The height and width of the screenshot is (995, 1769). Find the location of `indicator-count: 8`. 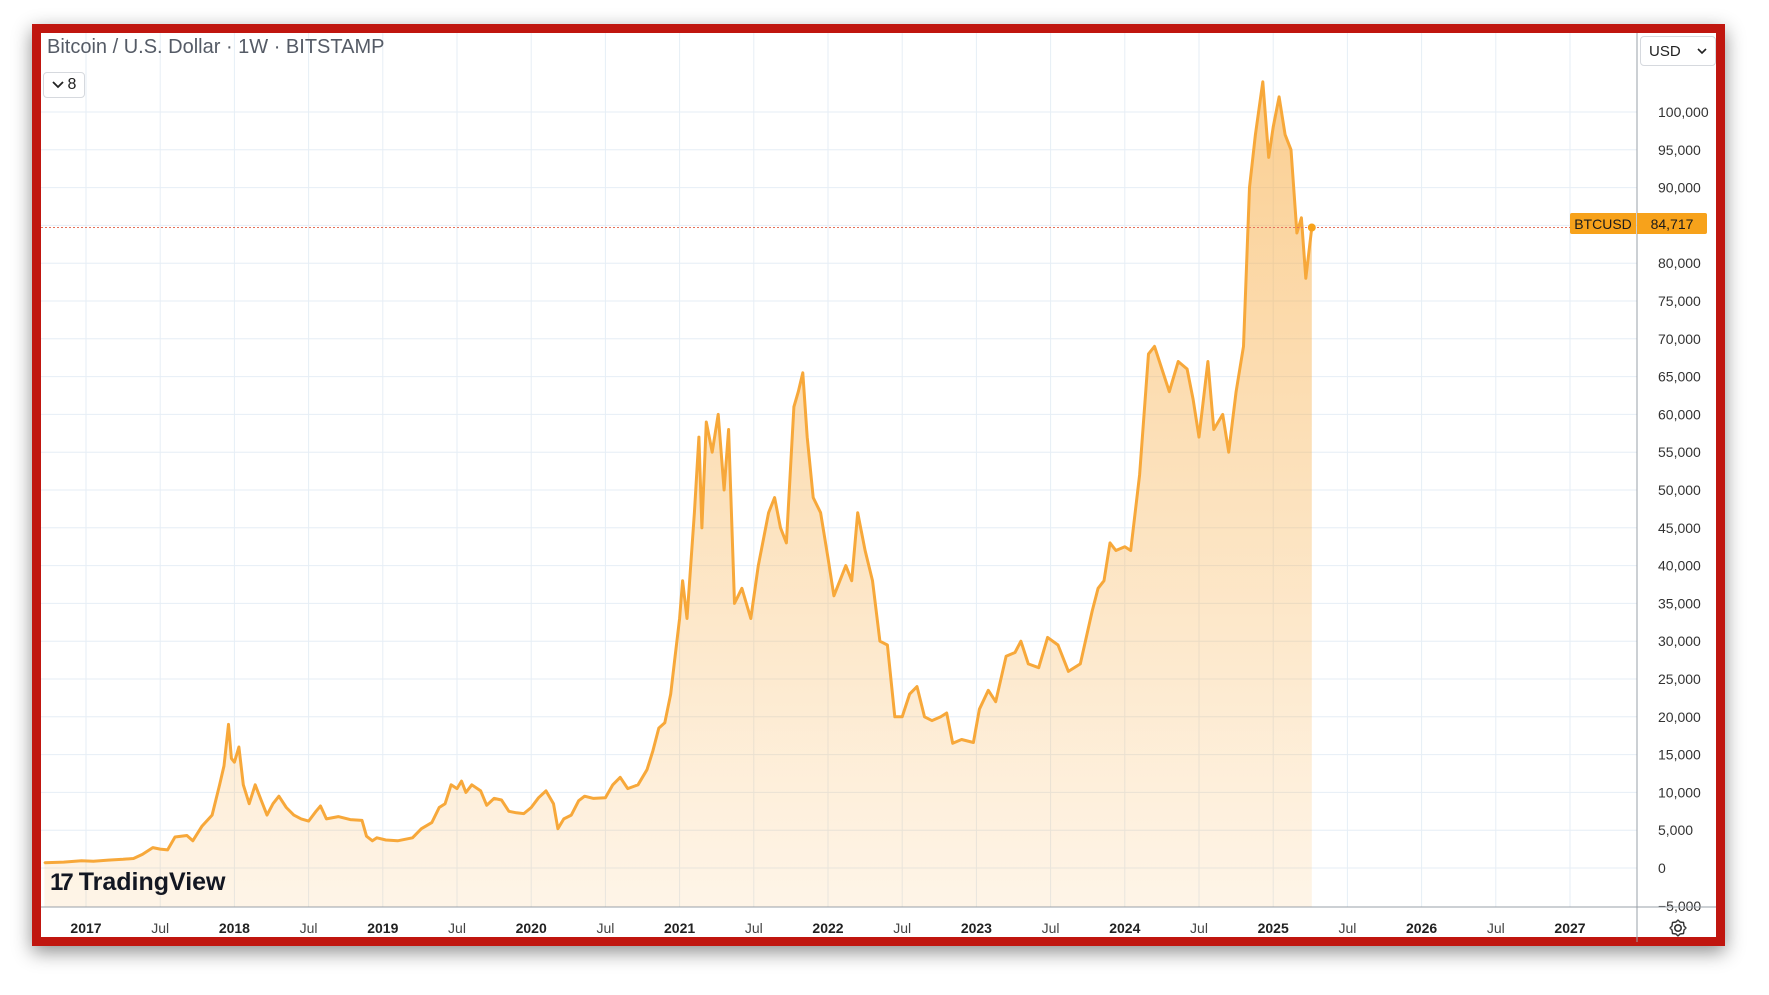

indicator-count: 8 is located at coordinates (72, 84).